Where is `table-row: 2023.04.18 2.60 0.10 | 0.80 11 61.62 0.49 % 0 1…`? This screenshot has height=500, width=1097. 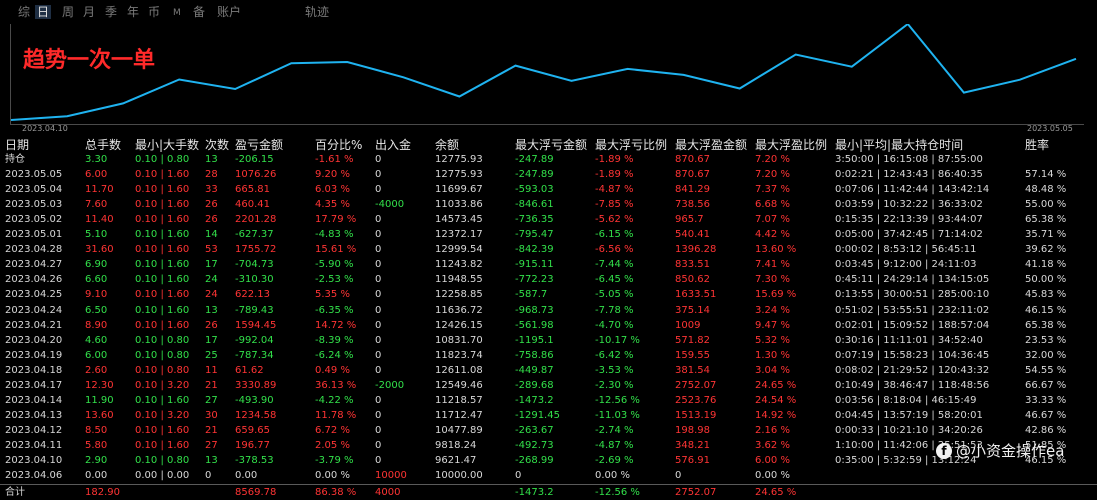 table-row: 2023.04.18 2.60 0.10 | 0.80 11 61.62 0.49 % 0 1… is located at coordinates (548, 370).